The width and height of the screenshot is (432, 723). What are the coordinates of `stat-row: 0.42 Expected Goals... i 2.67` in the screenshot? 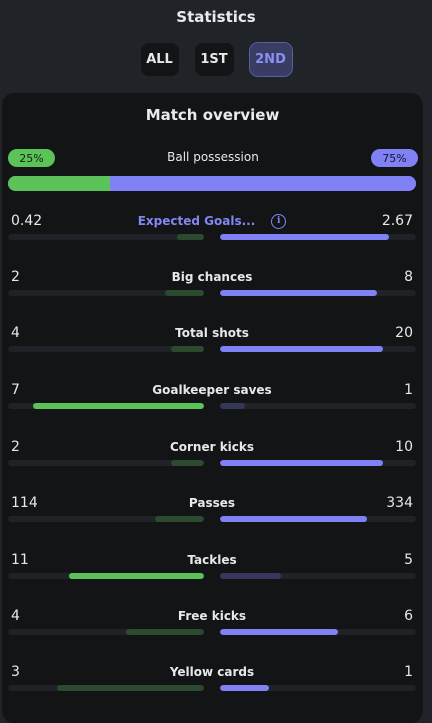 It's located at (212, 233).